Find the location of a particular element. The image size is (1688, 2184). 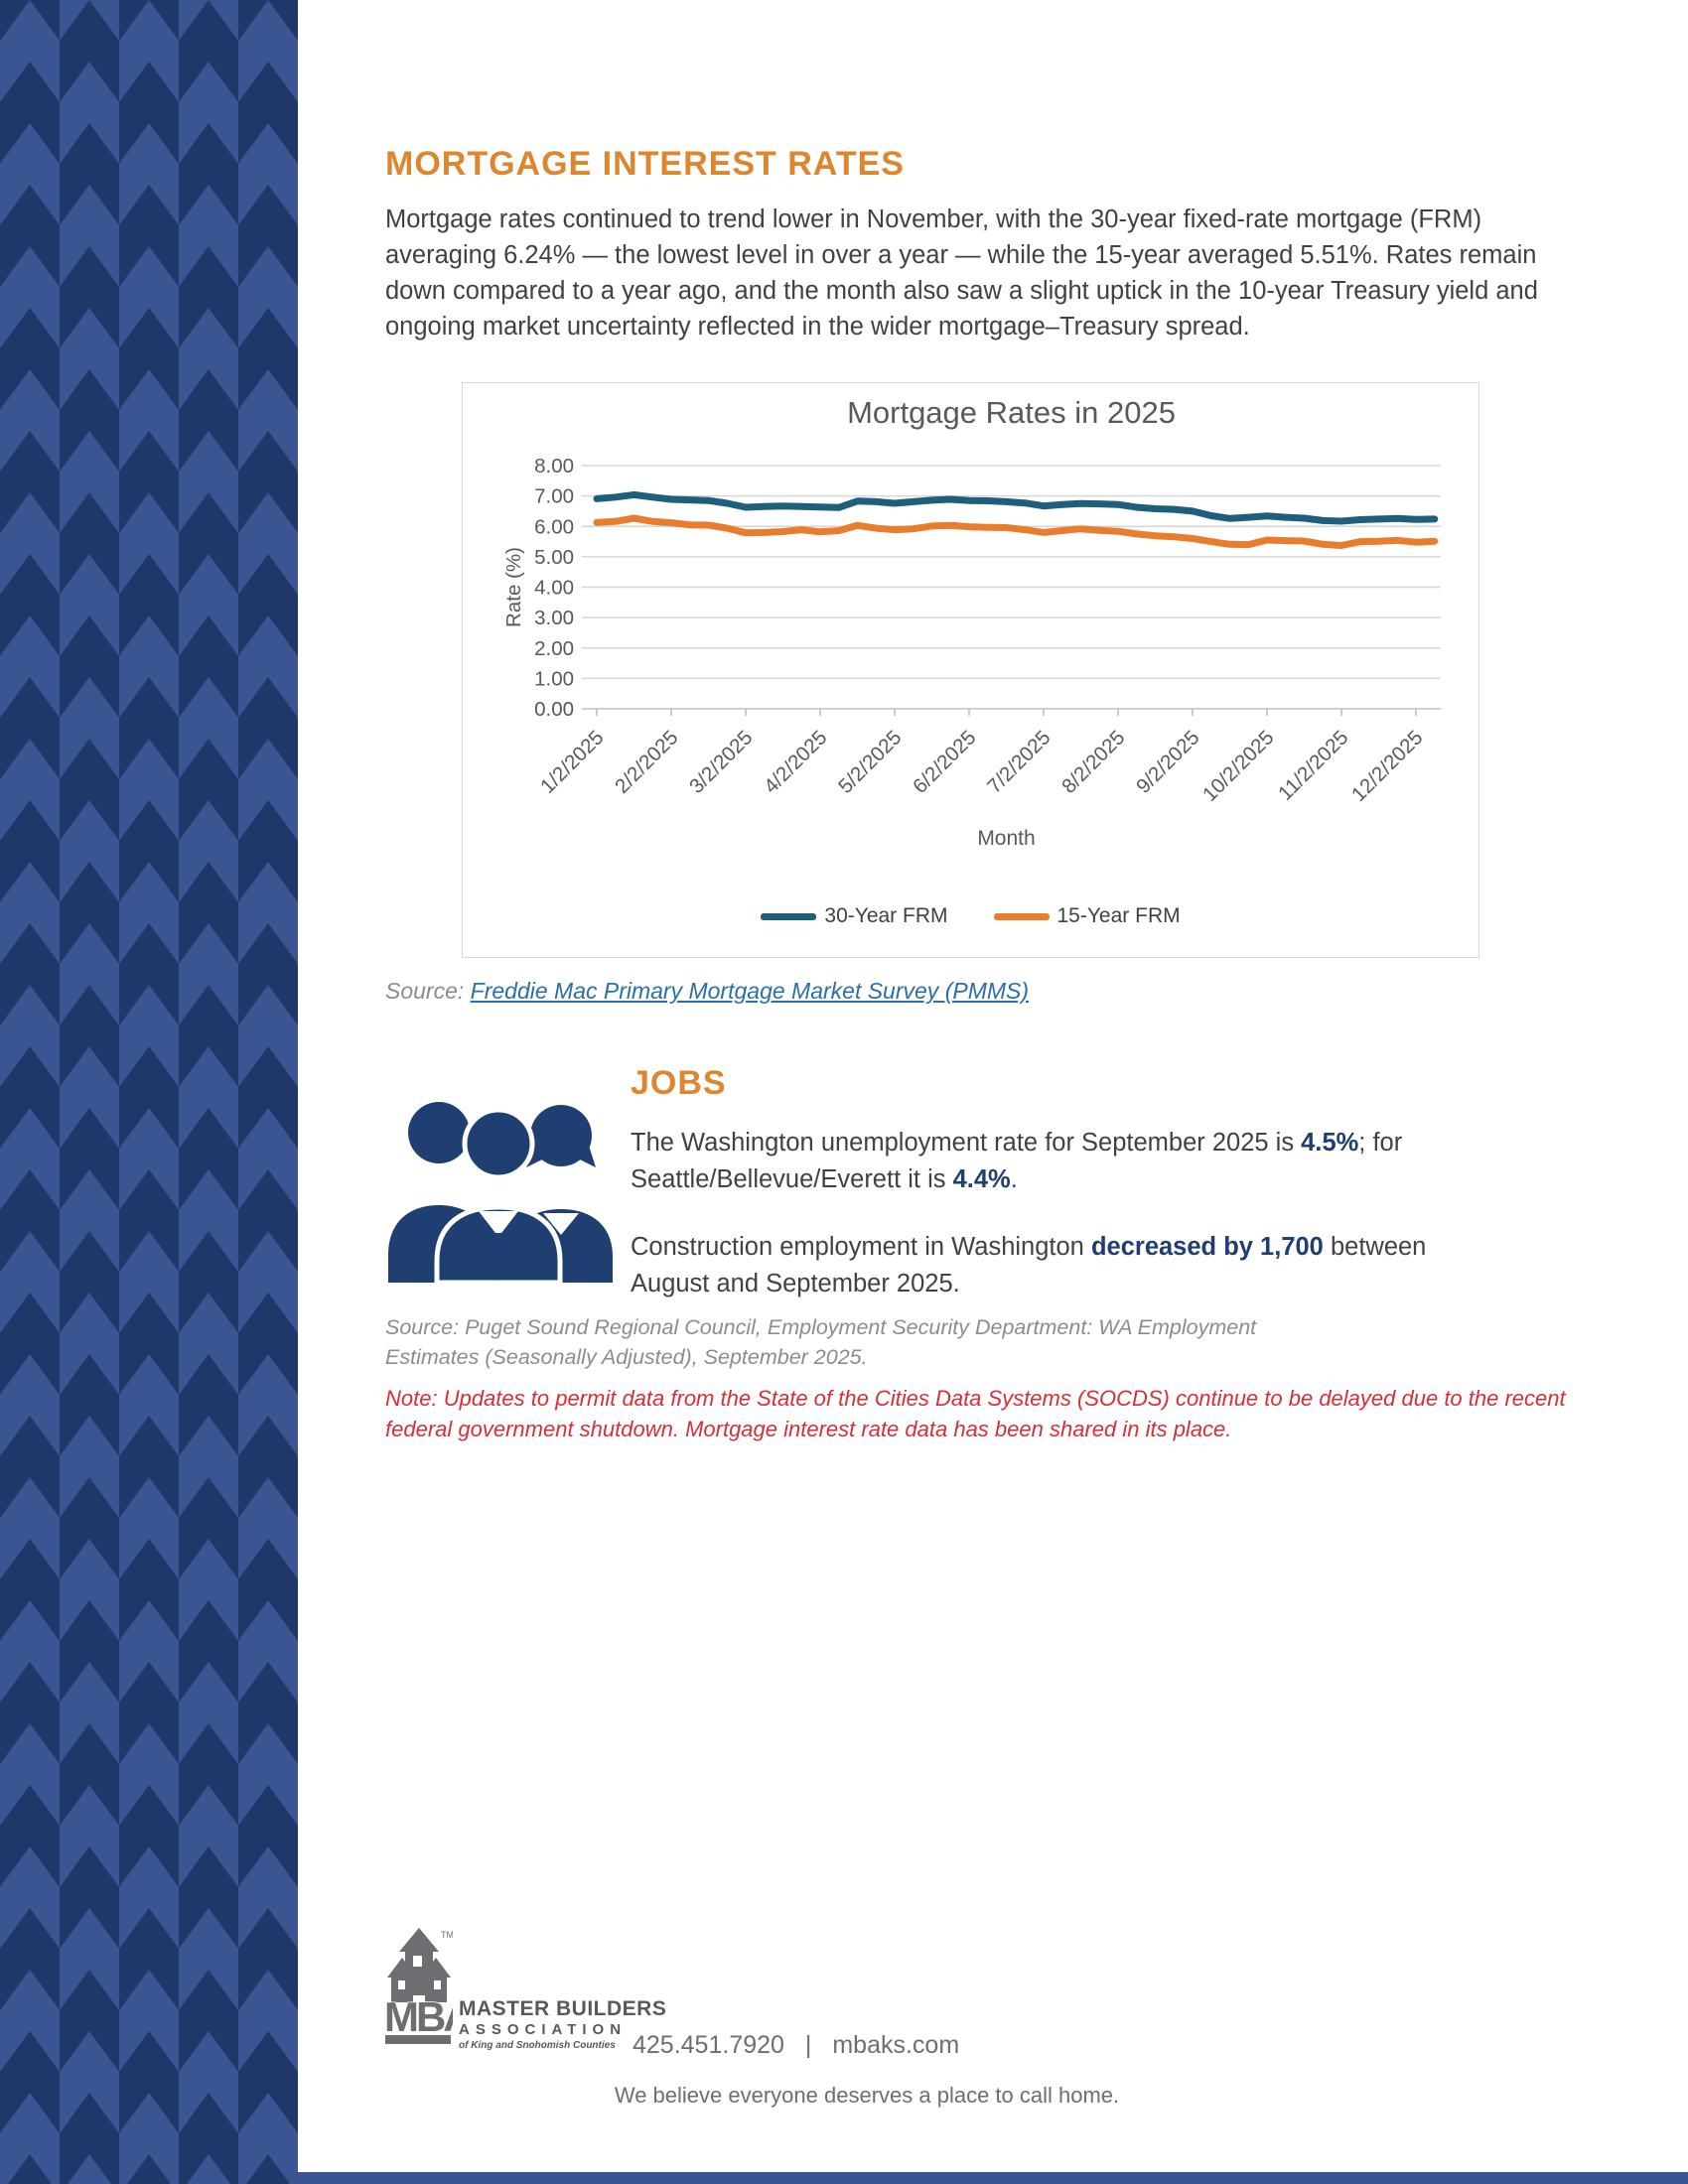

svg-text: 9/2/2025 is located at coordinates (1168, 762).